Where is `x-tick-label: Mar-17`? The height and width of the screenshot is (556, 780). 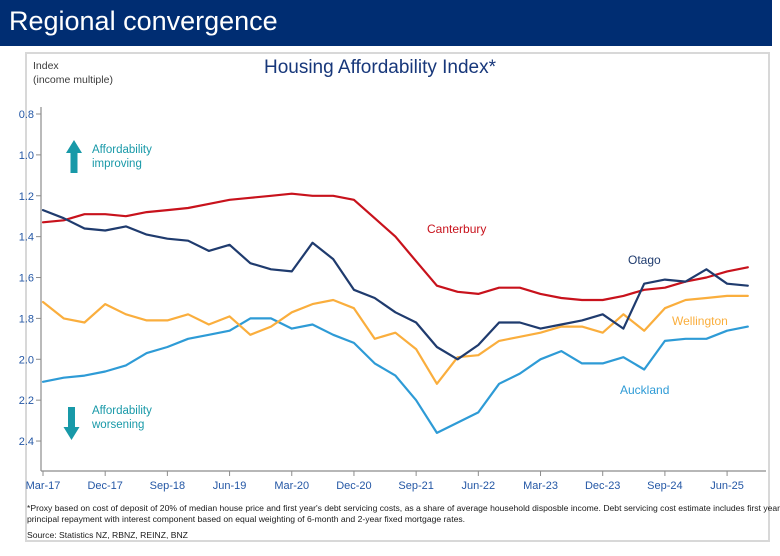
x-tick-label: Mar-17 is located at coordinates (43, 486).